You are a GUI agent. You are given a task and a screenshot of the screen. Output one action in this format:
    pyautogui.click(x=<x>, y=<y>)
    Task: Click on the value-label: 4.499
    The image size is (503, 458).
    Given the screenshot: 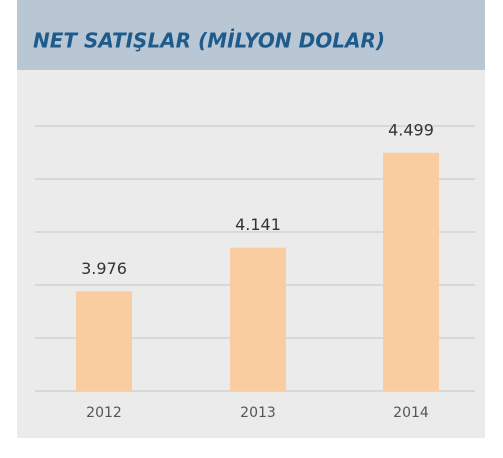 What is the action you would take?
    pyautogui.click(x=411, y=129)
    